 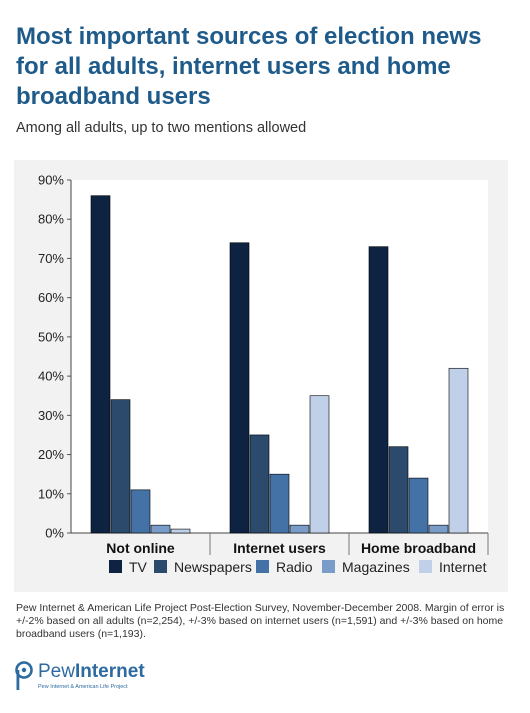 What do you see at coordinates (51, 180) in the screenshot?
I see `y-tick-label: 90%` at bounding box center [51, 180].